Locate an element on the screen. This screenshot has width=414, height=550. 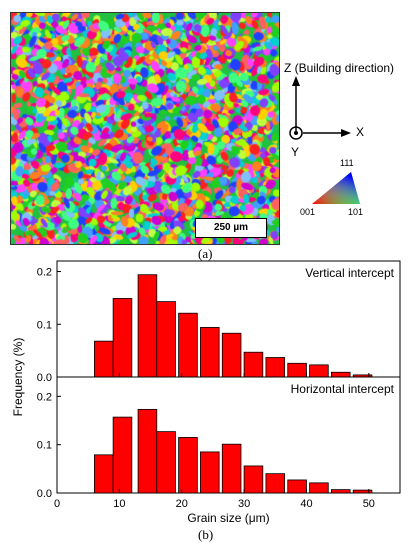
ipf-label-101: 101 is located at coordinates (356, 212).